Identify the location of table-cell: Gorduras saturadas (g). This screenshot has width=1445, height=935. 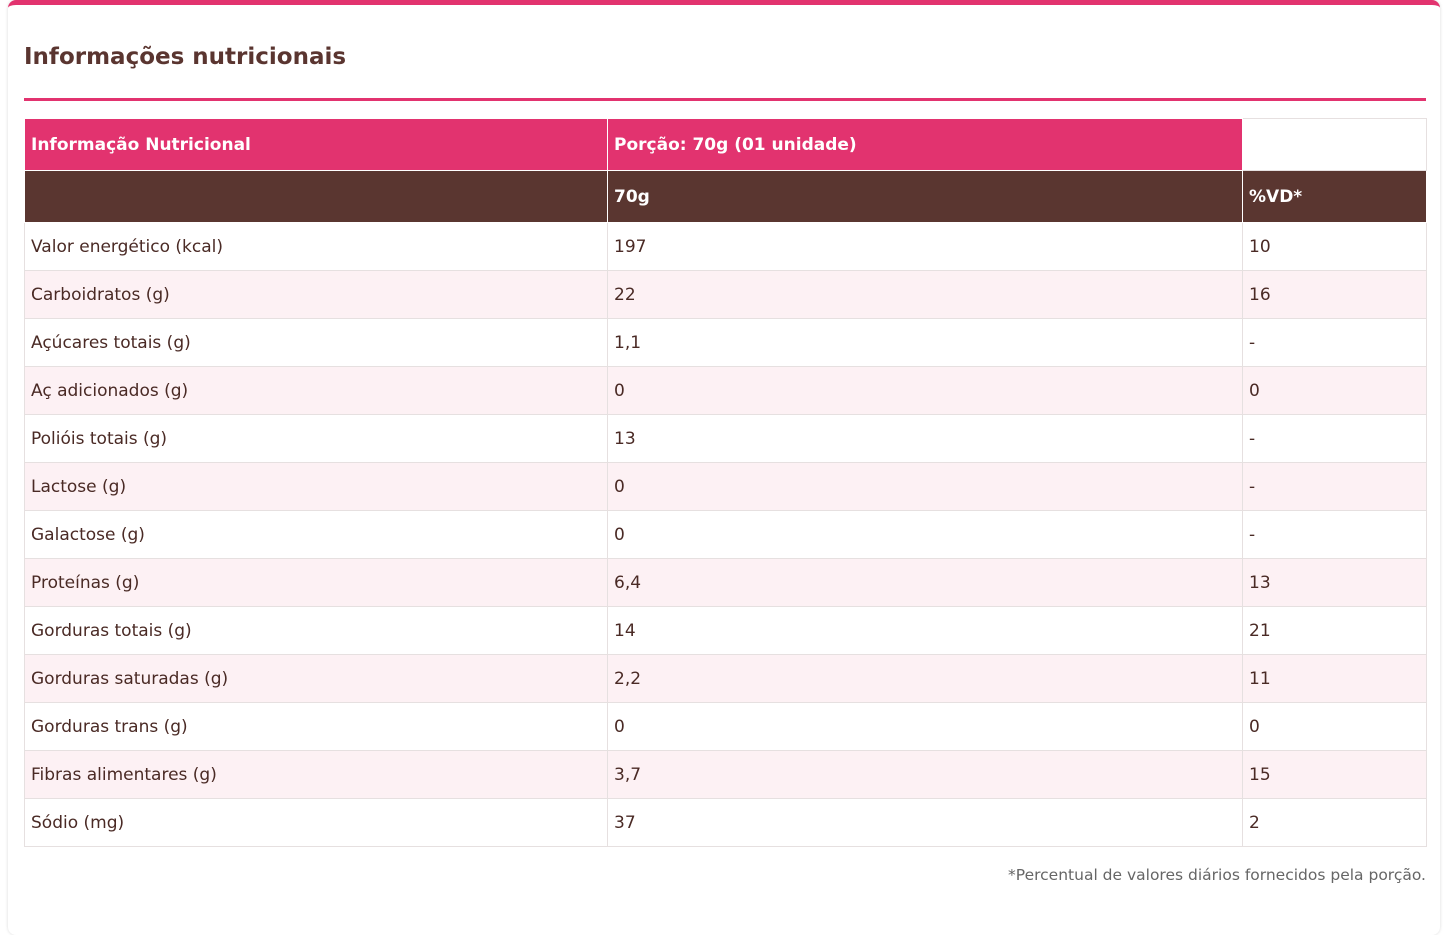
(316, 678).